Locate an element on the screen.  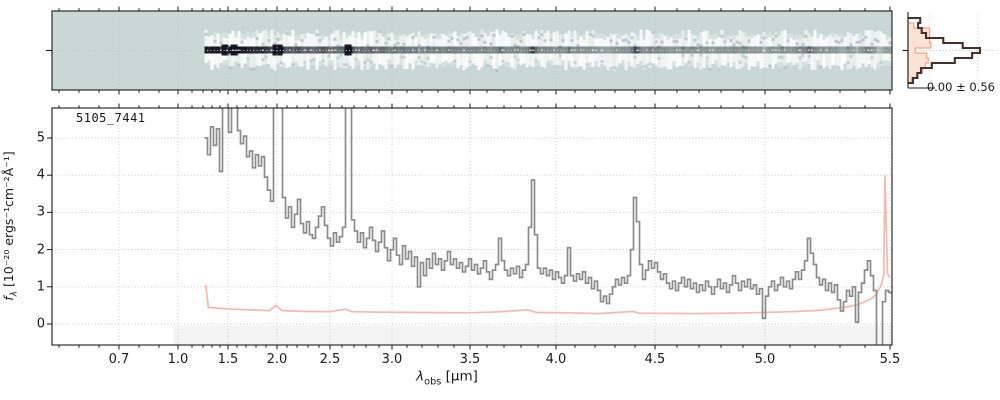
y-tick-label: 1 is located at coordinates (40, 287).